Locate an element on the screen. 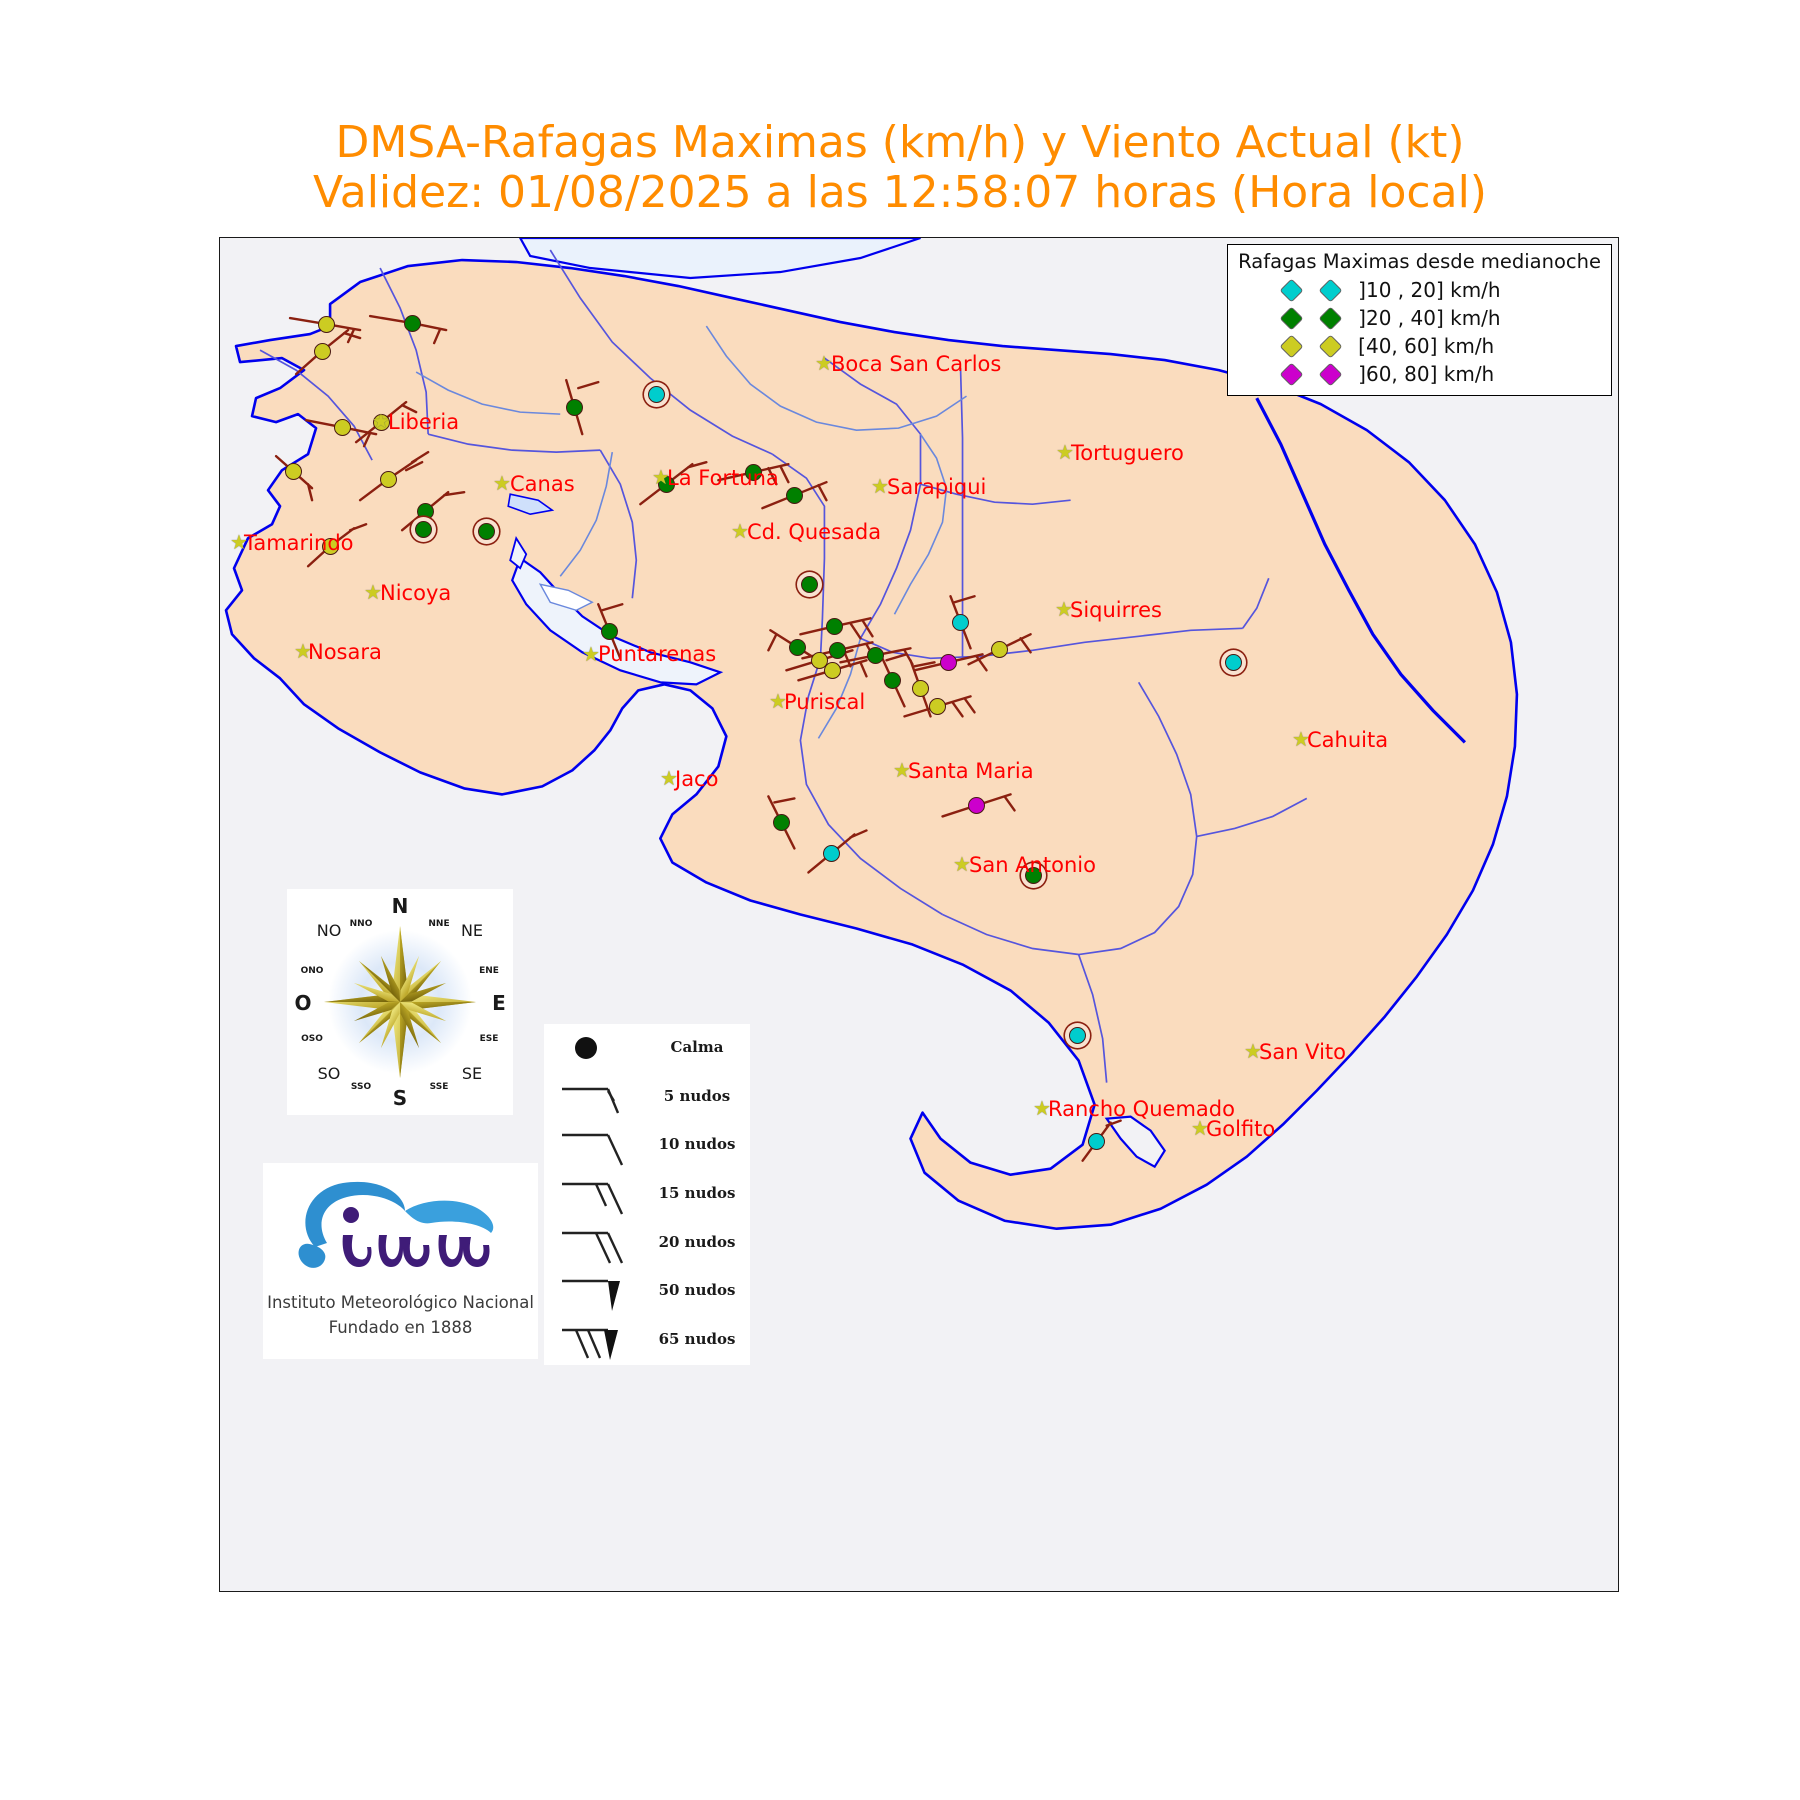  city-label: San Antonio is located at coordinates (1032, 865).